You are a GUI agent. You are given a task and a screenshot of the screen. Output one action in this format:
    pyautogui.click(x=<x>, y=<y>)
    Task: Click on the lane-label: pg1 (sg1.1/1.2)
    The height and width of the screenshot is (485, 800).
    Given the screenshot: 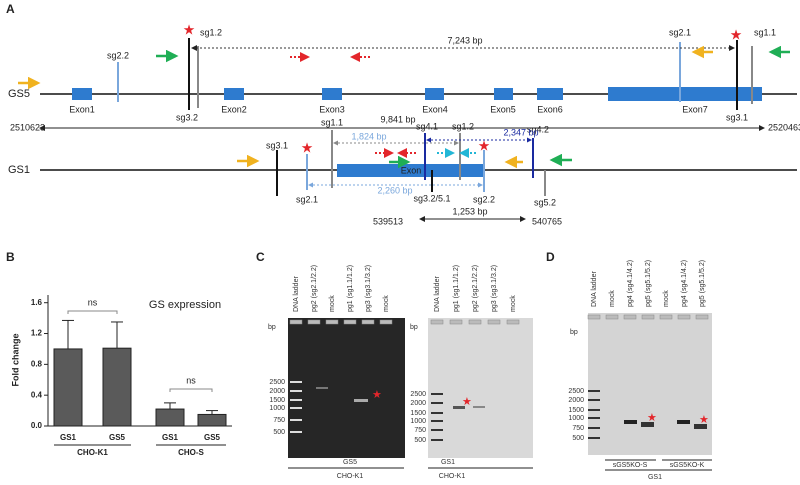 What is the action you would take?
    pyautogui.click(x=456, y=288)
    